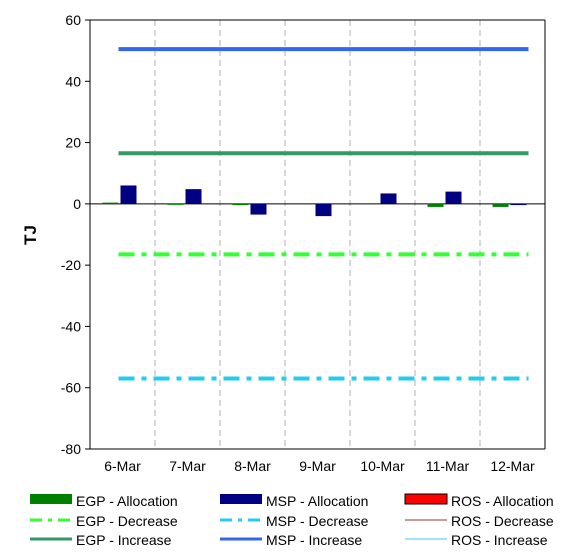 This screenshot has height=552, width=578. Describe the element at coordinates (127, 501) in the screenshot. I see `legend-label: EGP - Allocation` at that location.